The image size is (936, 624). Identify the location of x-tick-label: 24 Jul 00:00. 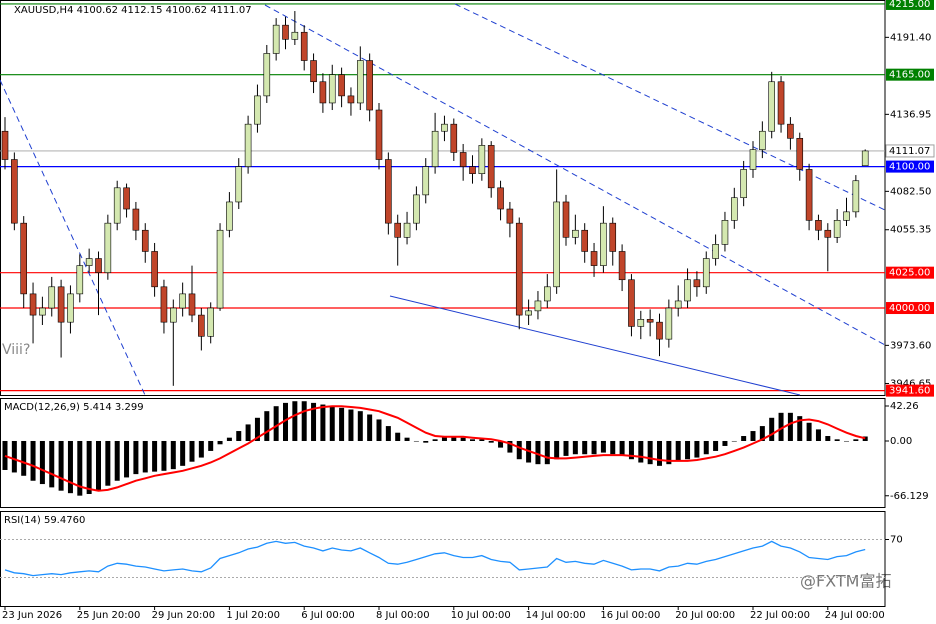
(855, 615).